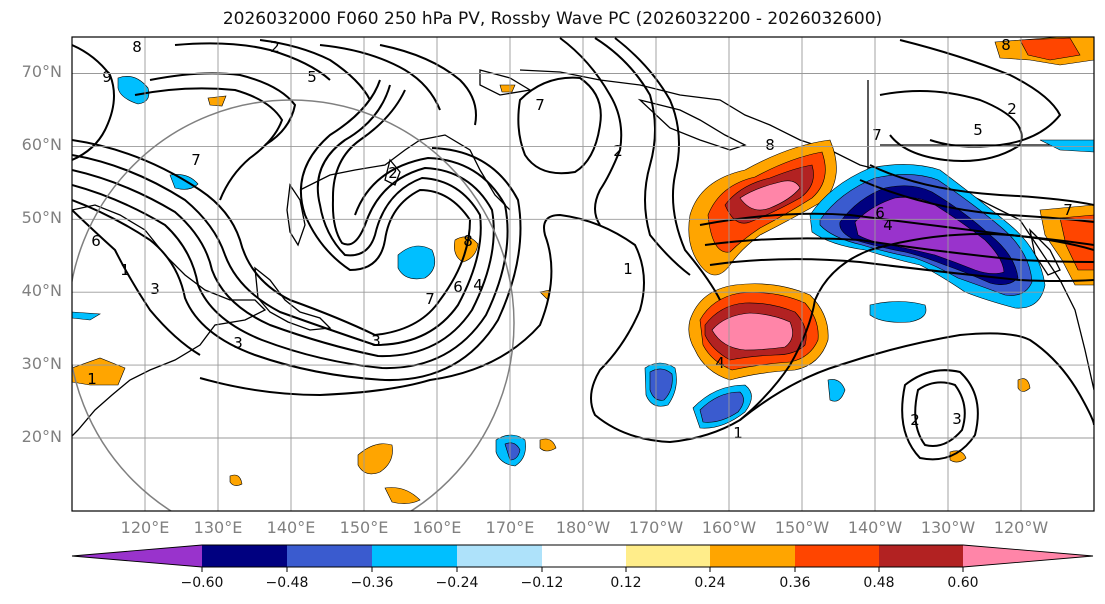 Image resolution: width=1105 pixels, height=604 pixels. Describe the element at coordinates (287, 583) in the screenshot. I see `colorbar-tick-label: −0.48` at that location.